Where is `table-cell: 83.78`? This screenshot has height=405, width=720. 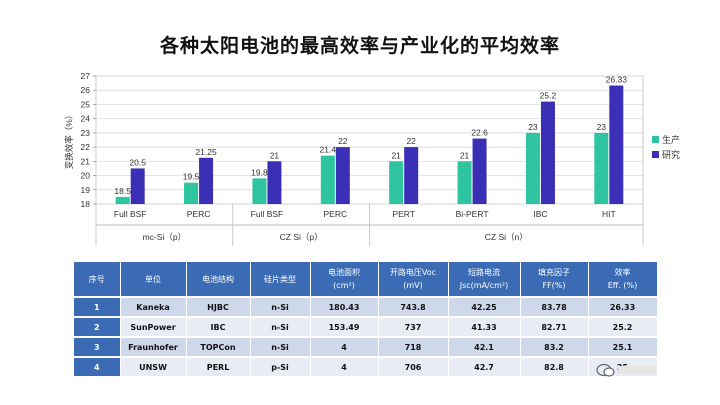
table-cell: 83.78 is located at coordinates (554, 306).